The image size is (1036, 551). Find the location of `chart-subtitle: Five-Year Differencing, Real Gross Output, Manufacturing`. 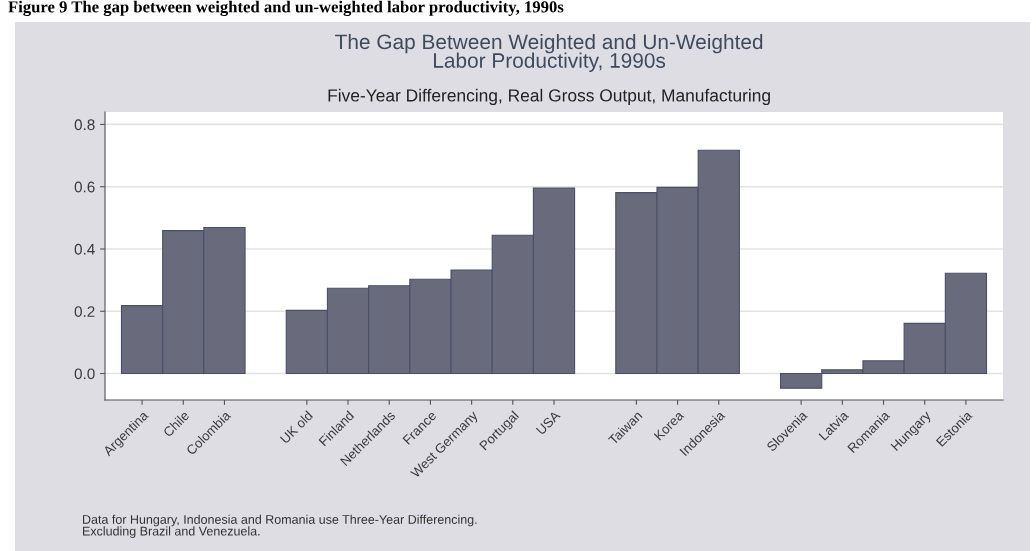

chart-subtitle: Five-Year Differencing, Real Gross Output, Manufacturing is located at coordinates (549, 96).